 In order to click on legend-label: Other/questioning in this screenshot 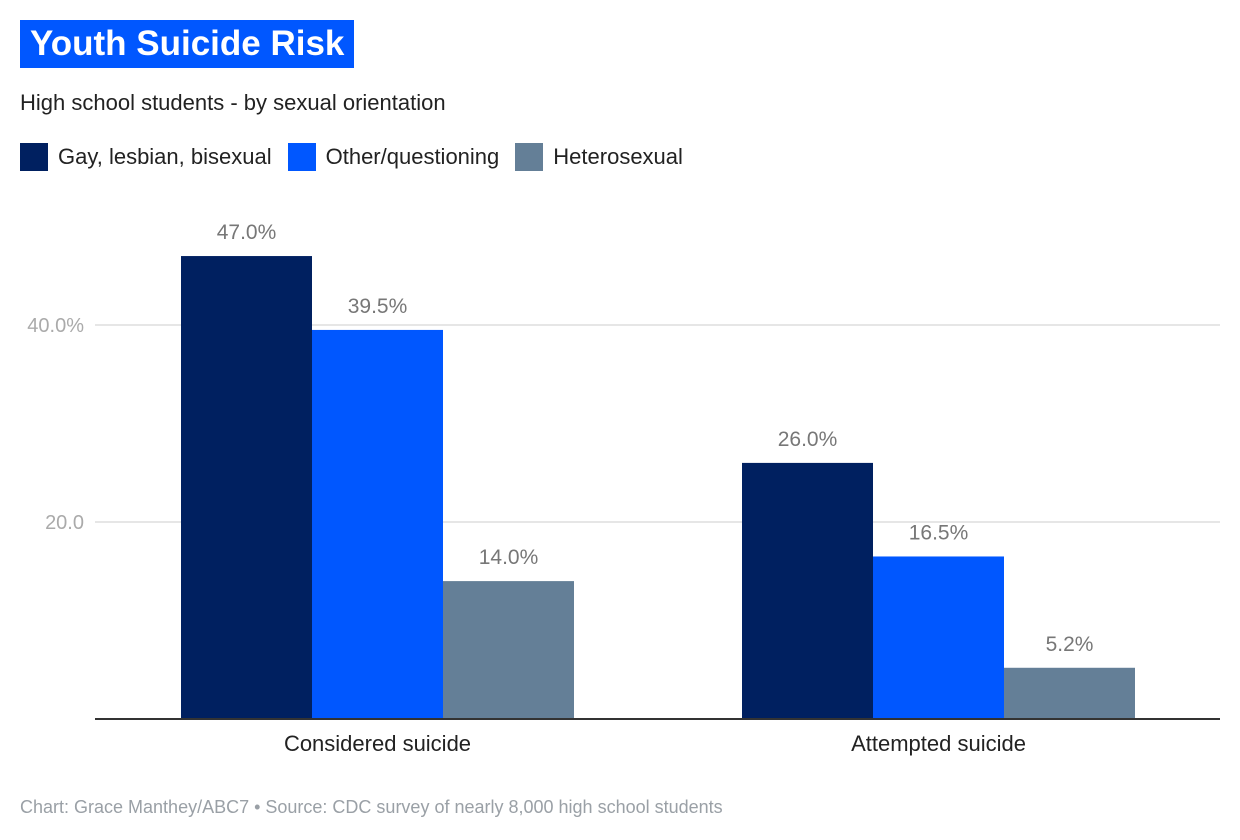, I will do `click(412, 156)`.